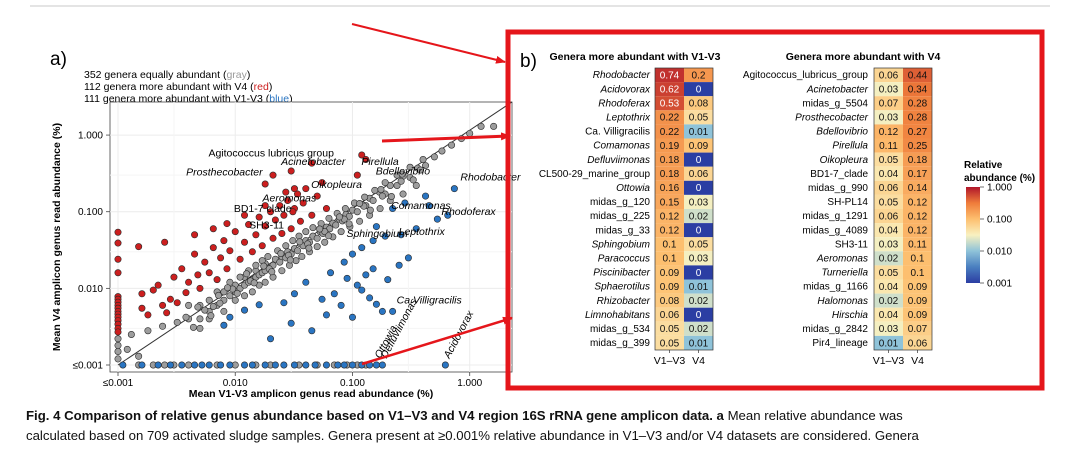 The width and height of the screenshot is (1080, 468). Describe the element at coordinates (835, 329) in the screenshot. I see `genus-label: midas_g_2842` at that location.